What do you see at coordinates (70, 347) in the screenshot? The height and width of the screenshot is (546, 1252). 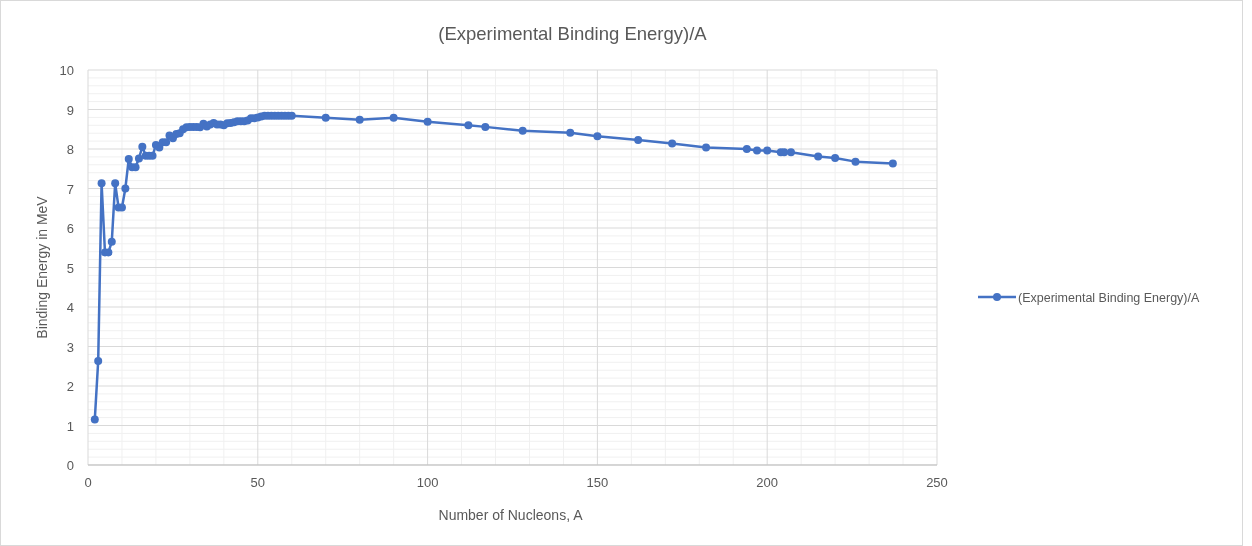 I see `y-tick-label: 3` at bounding box center [70, 347].